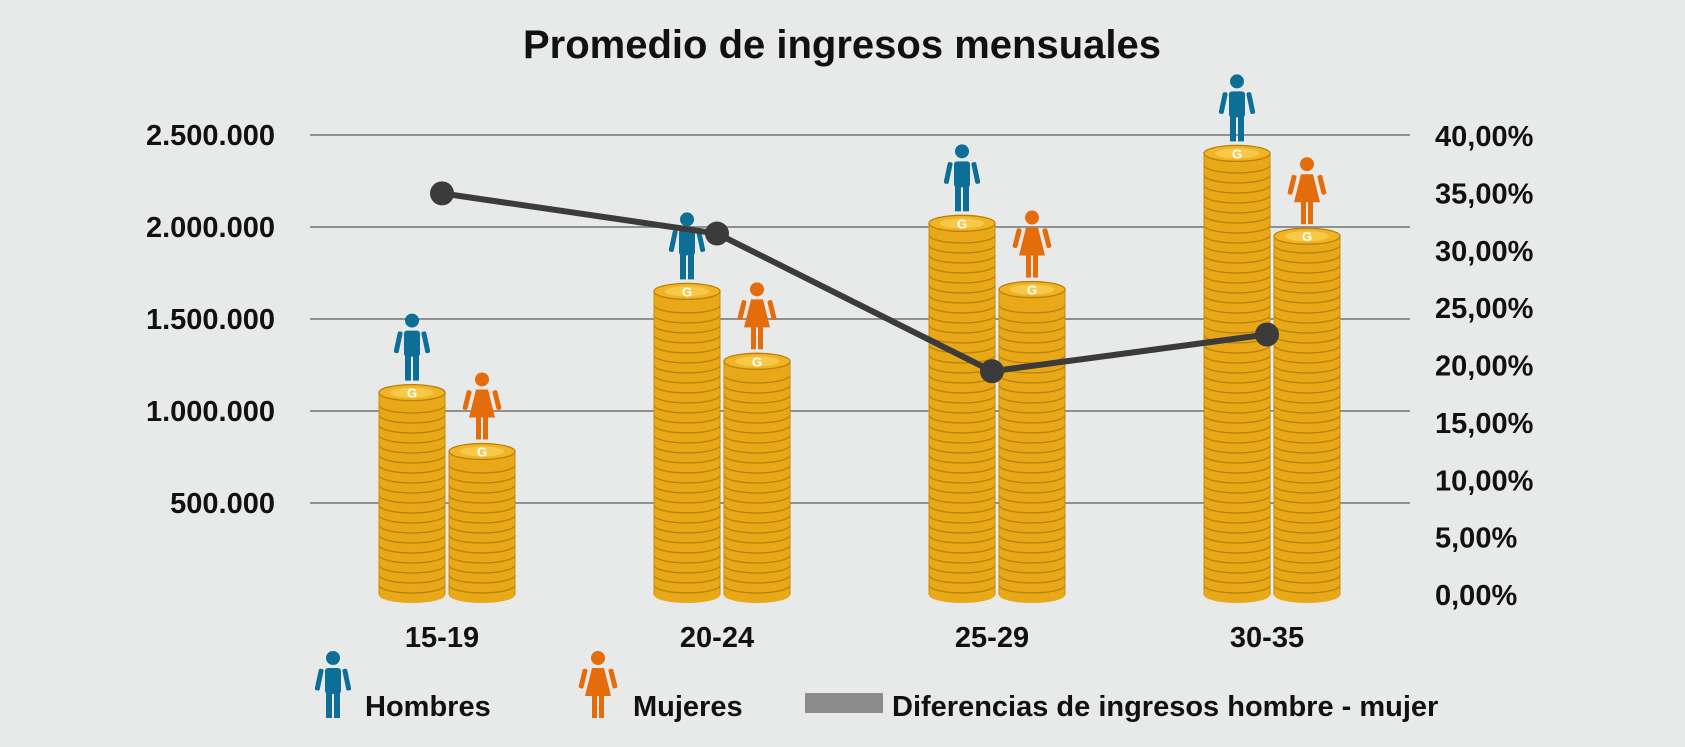 The height and width of the screenshot is (747, 1685). Describe the element at coordinates (210, 228) in the screenshot. I see `y-left-tick-label: 2.000.000` at that location.